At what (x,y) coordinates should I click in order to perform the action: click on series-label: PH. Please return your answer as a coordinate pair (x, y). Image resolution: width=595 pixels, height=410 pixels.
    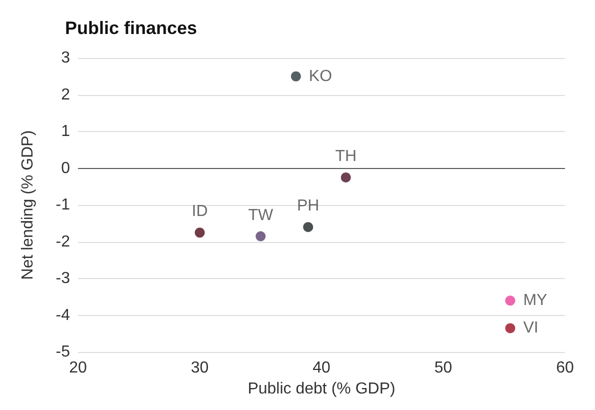
    Looking at the image, I should click on (308, 206).